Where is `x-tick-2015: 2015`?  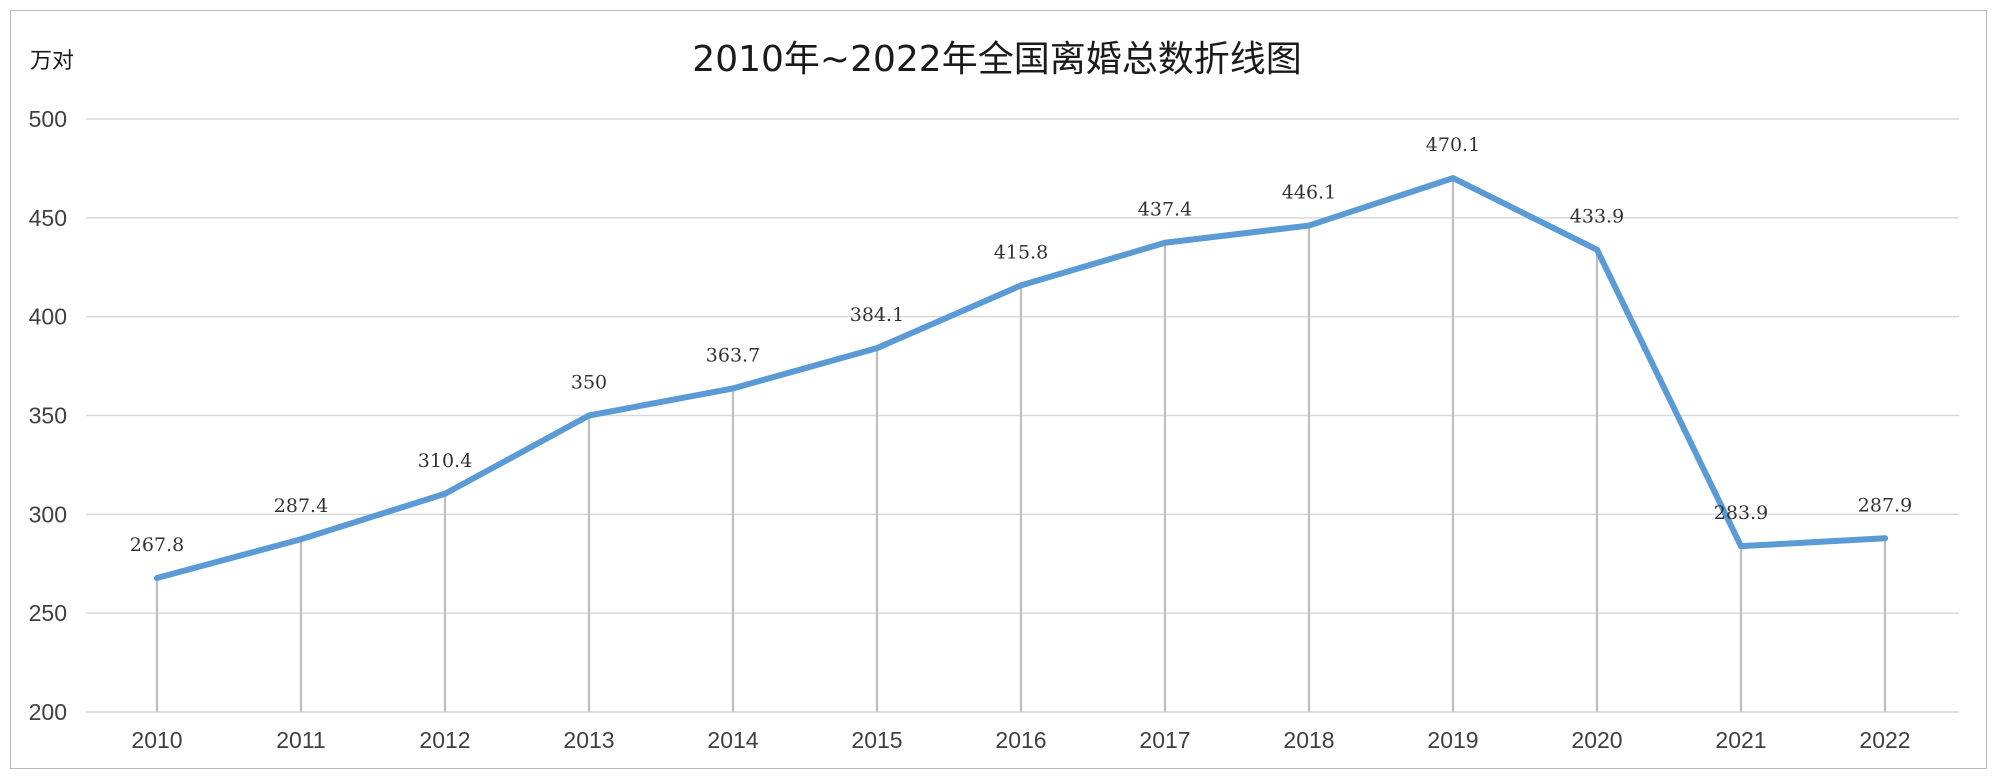
x-tick-2015: 2015 is located at coordinates (876, 740).